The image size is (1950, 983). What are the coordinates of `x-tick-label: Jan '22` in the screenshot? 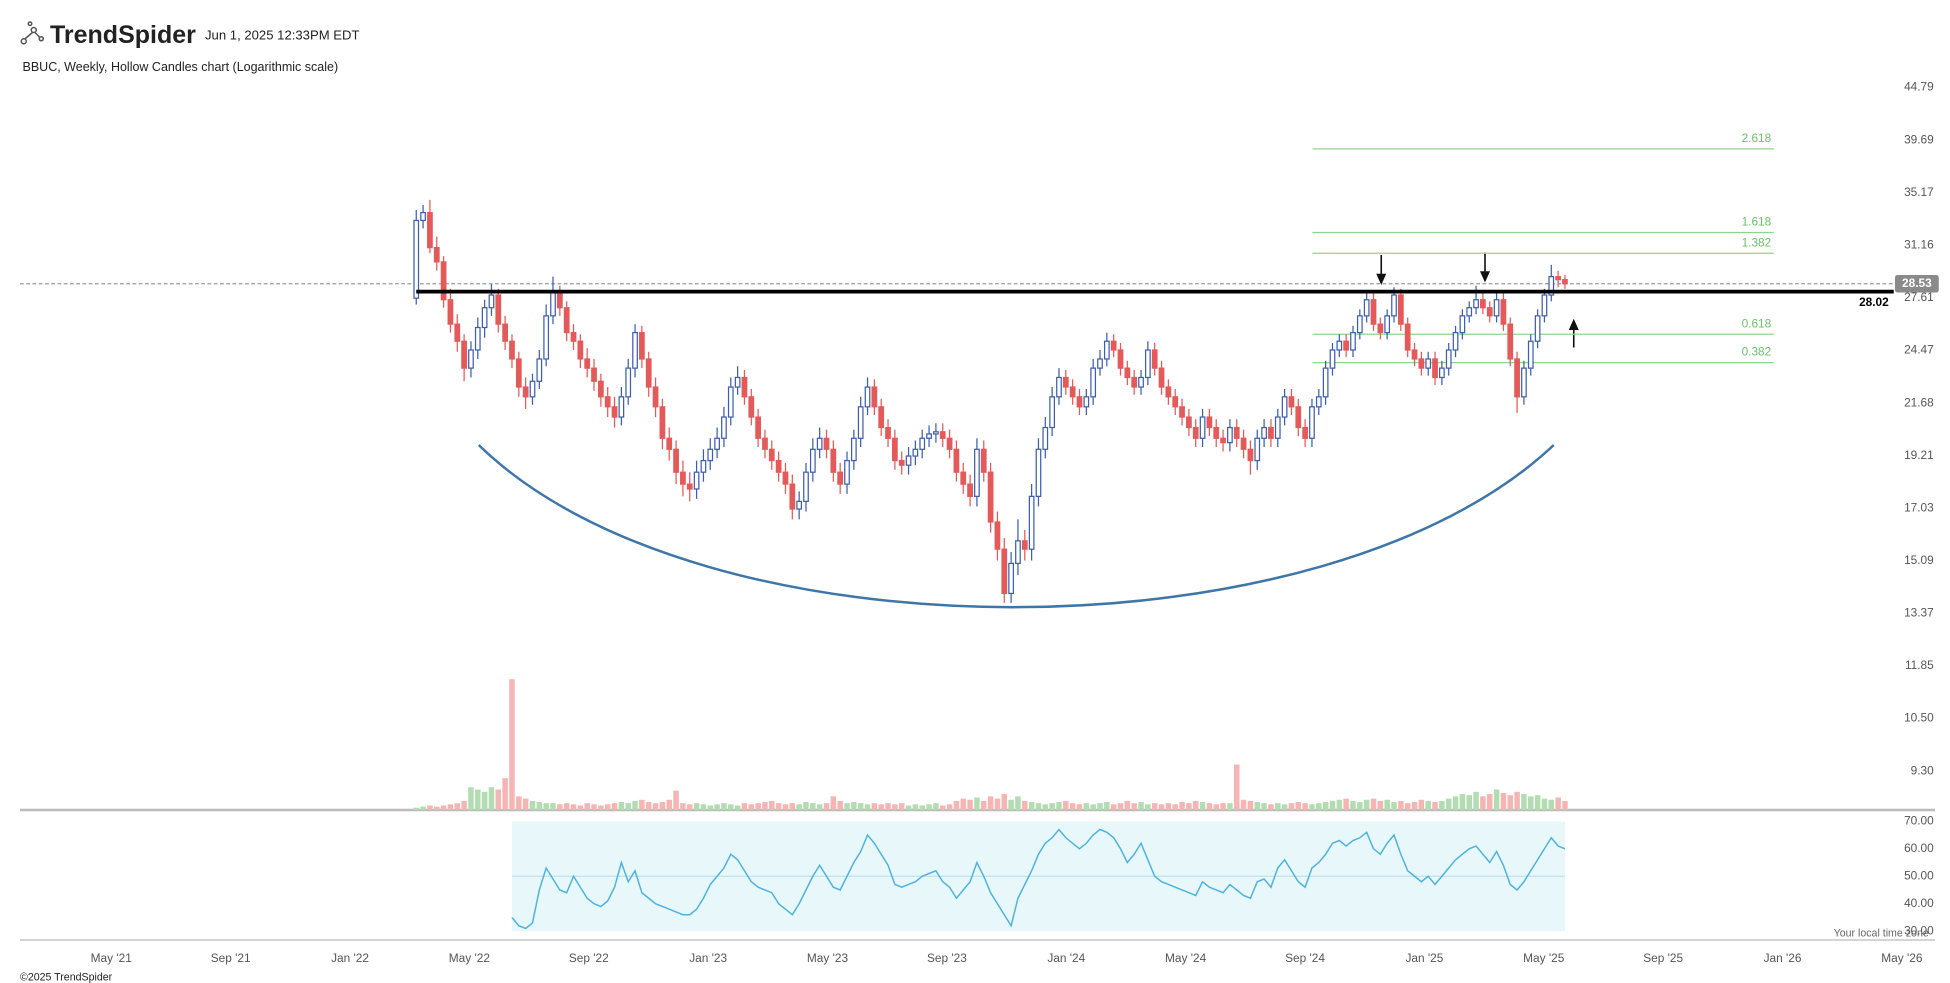 It's located at (350, 958).